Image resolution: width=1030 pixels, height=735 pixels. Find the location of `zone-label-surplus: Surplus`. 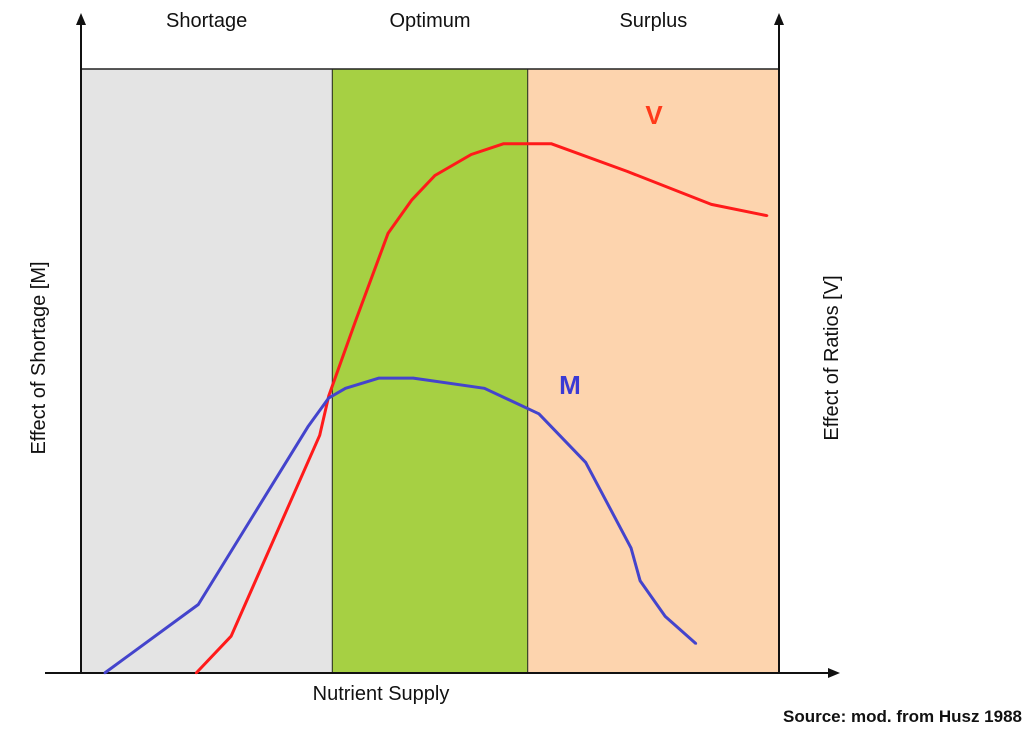

zone-label-surplus: Surplus is located at coordinates (653, 21).